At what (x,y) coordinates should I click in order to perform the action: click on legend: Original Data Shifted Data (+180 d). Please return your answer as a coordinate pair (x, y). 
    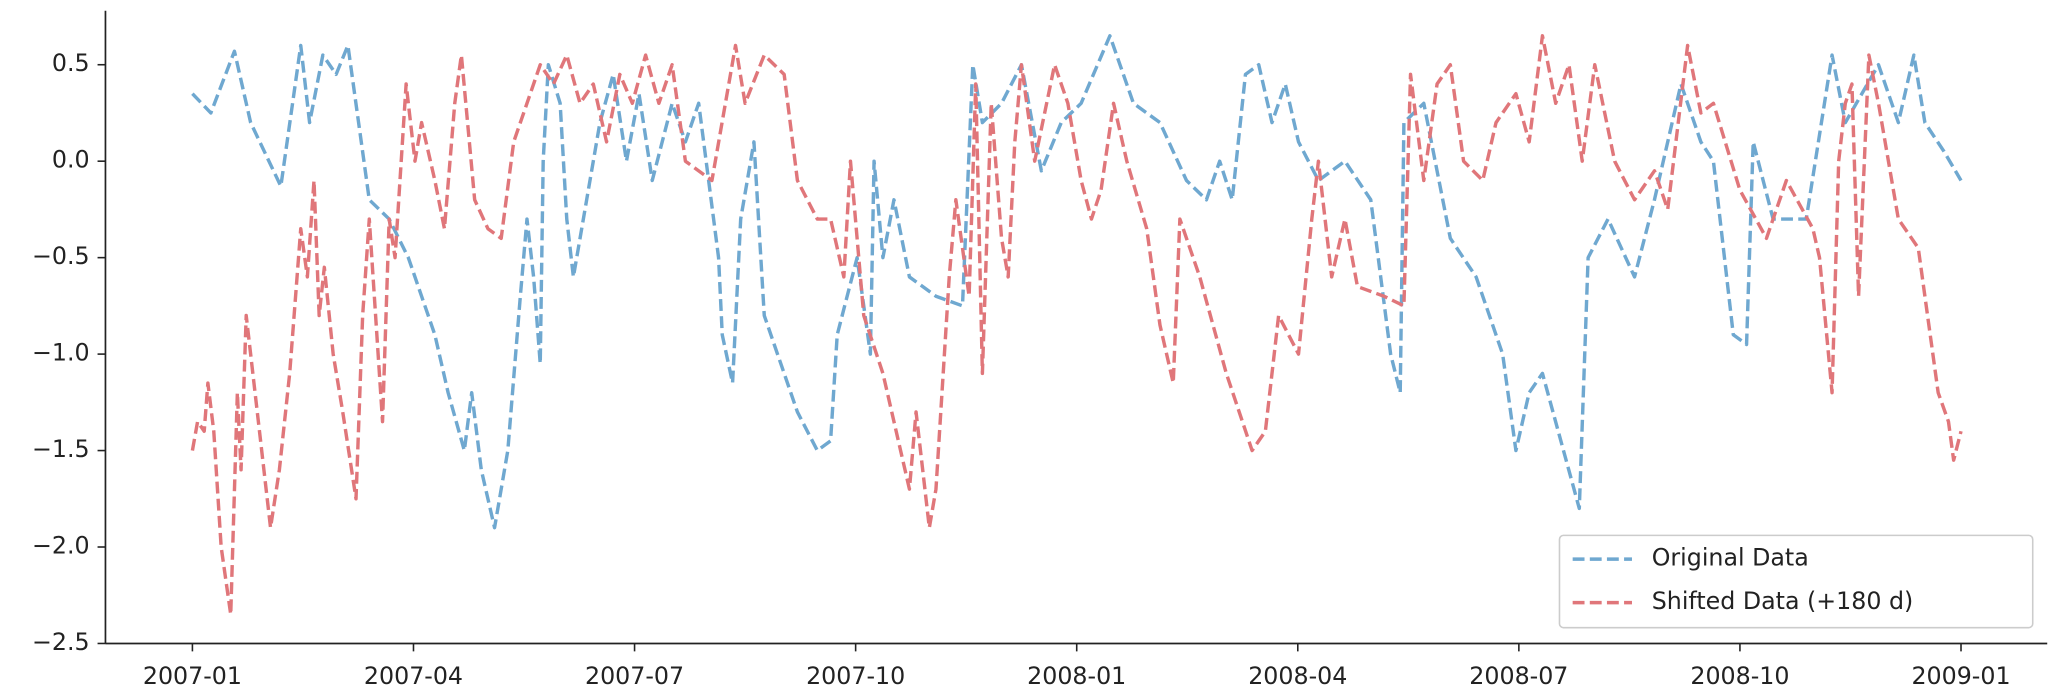
    Looking at the image, I should click on (1796, 581).